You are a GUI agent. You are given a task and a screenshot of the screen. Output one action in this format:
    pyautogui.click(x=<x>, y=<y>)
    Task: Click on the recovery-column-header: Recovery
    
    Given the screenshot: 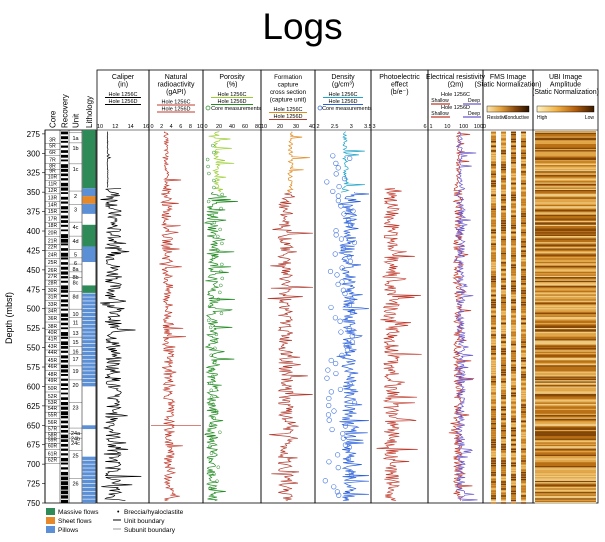 What is the action you would take?
    pyautogui.click(x=65, y=111)
    